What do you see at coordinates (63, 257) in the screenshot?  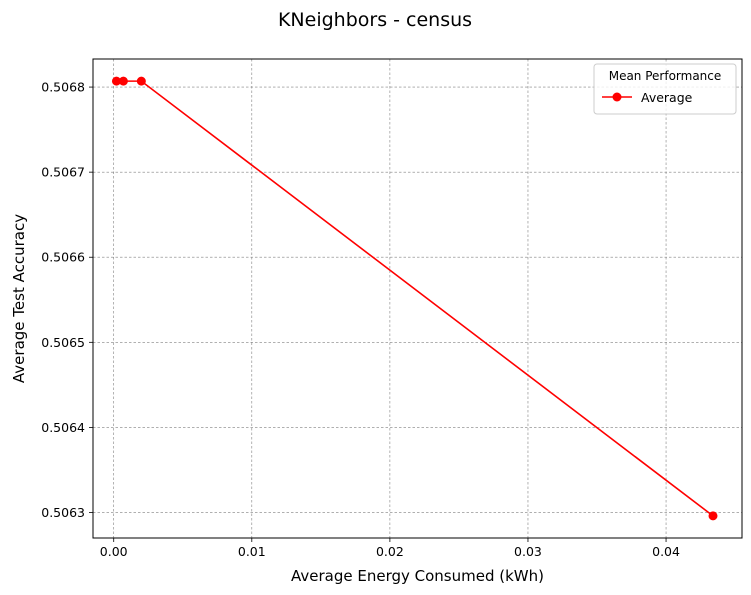 I see `y-tick-label: 0.5066` at bounding box center [63, 257].